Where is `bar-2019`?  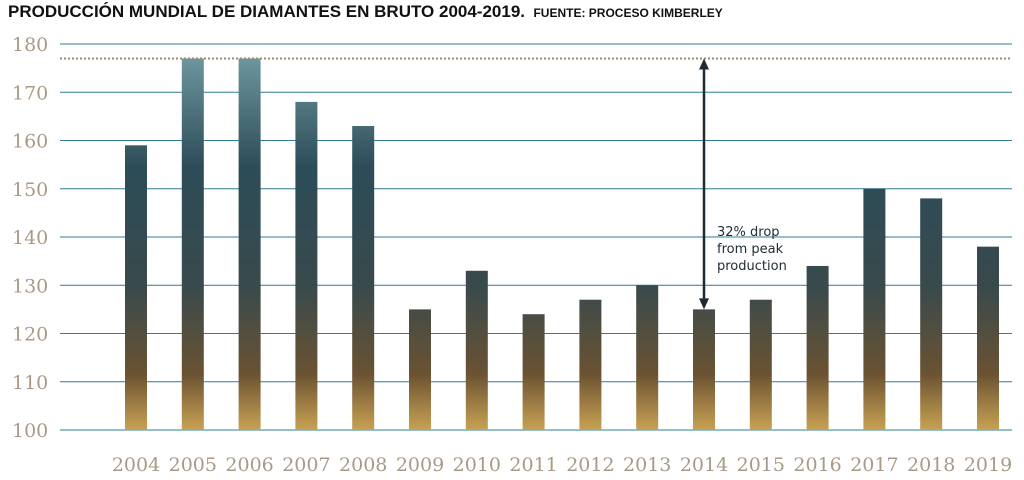 bar-2019 is located at coordinates (988, 338).